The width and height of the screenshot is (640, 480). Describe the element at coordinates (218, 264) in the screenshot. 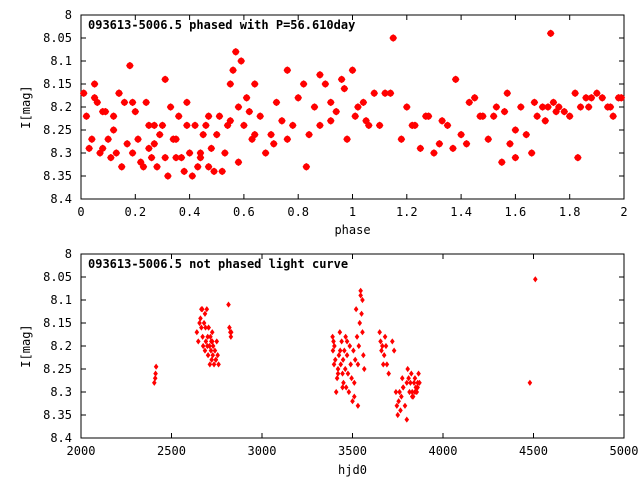

I see `chart-title: 093613-5006.5 not phased light curve` at that location.